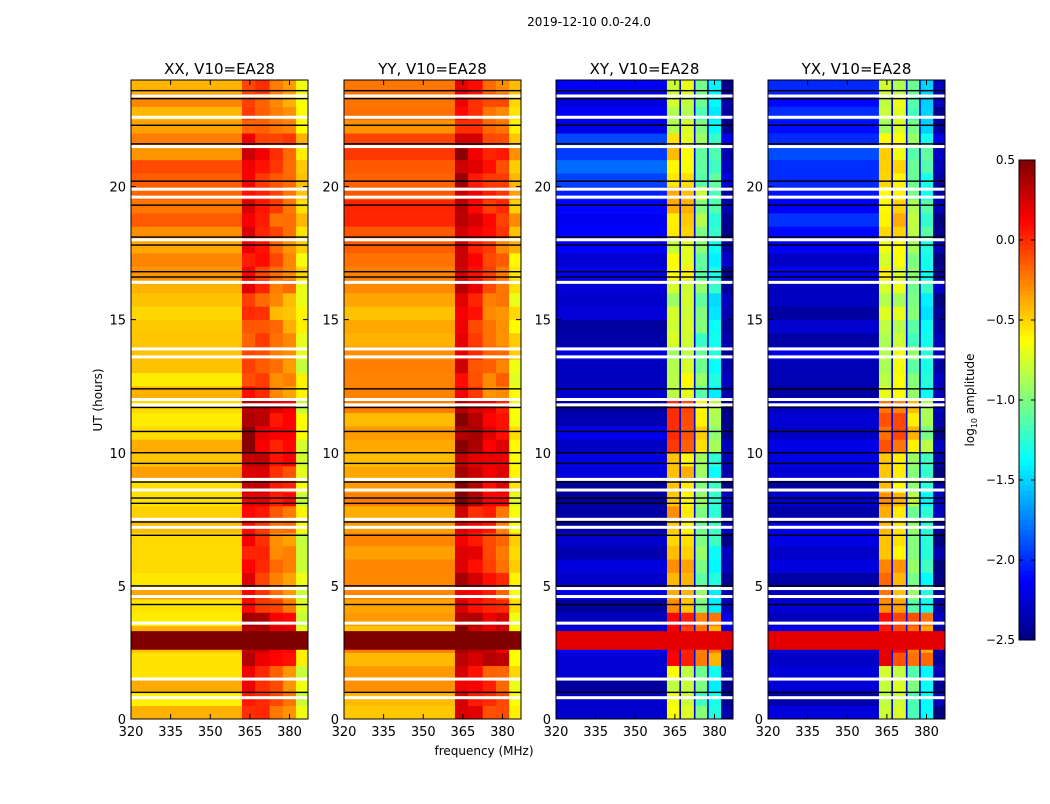 The image size is (1050, 804). Describe the element at coordinates (219, 640) in the screenshot. I see `rfi-burst` at that location.